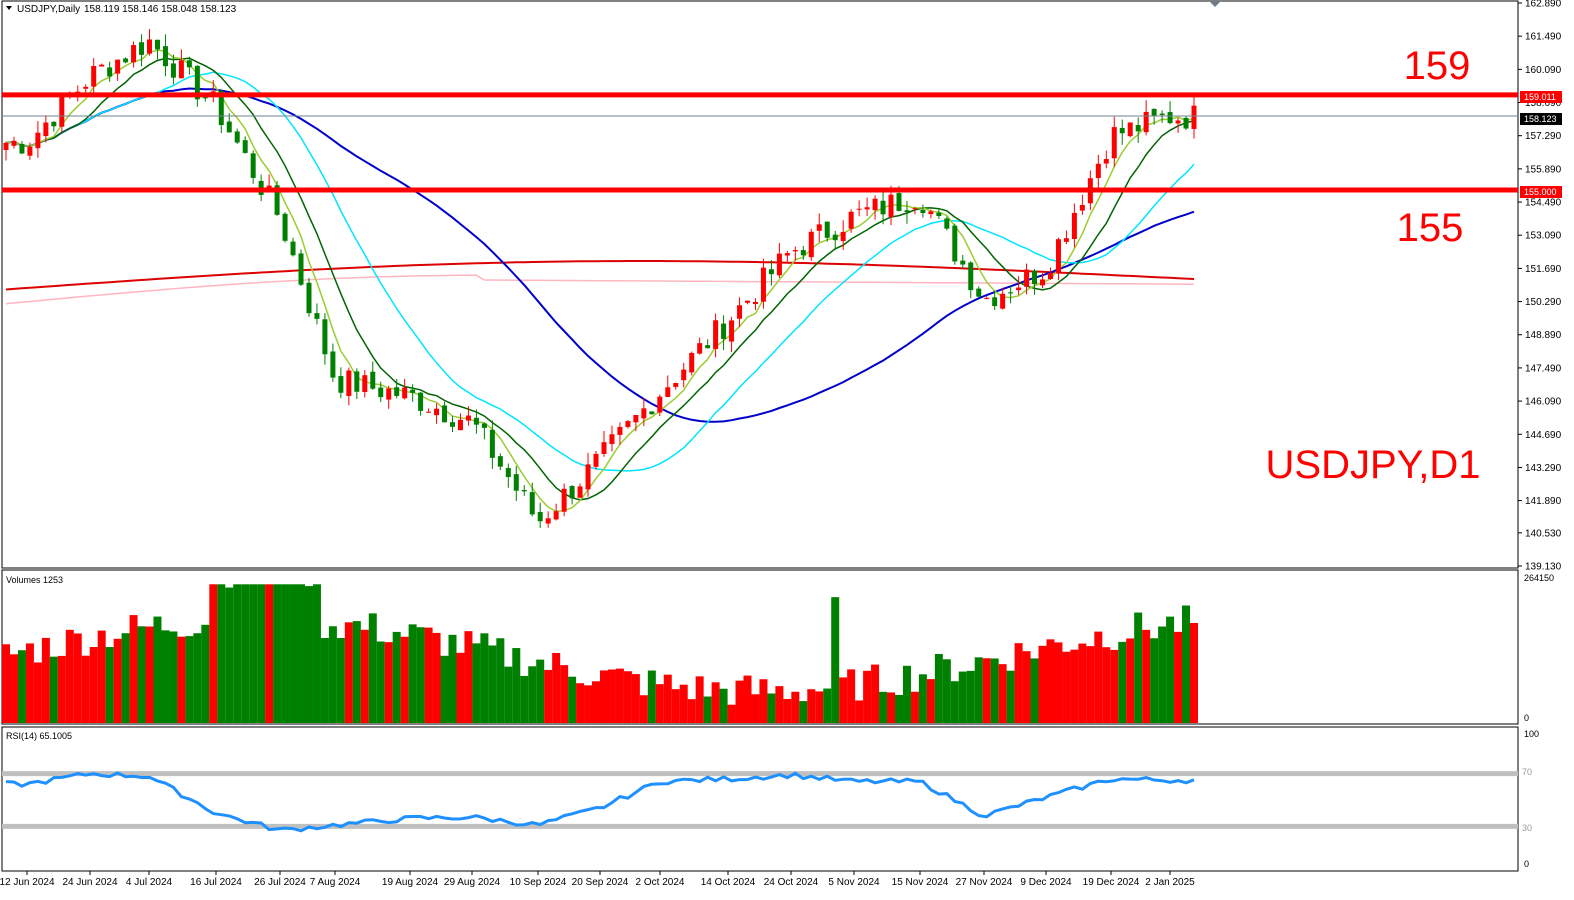  I want to click on ma-red-line, so click(600, 275).